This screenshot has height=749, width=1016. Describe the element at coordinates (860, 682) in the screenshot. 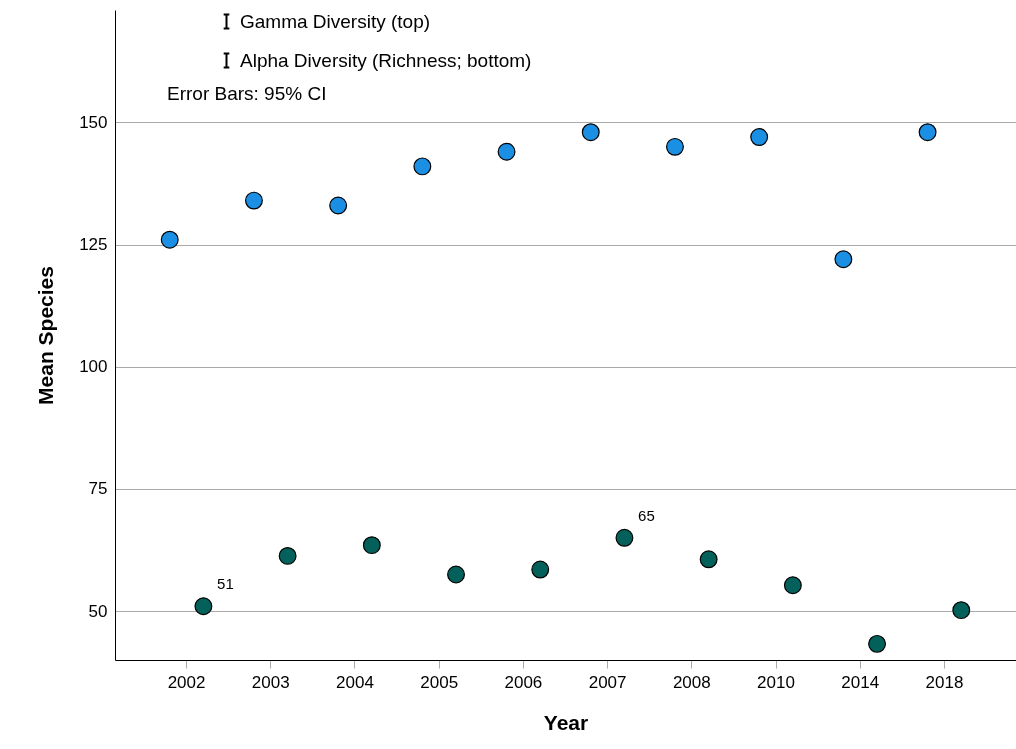

I see `x-tick-label: 2014` at that location.